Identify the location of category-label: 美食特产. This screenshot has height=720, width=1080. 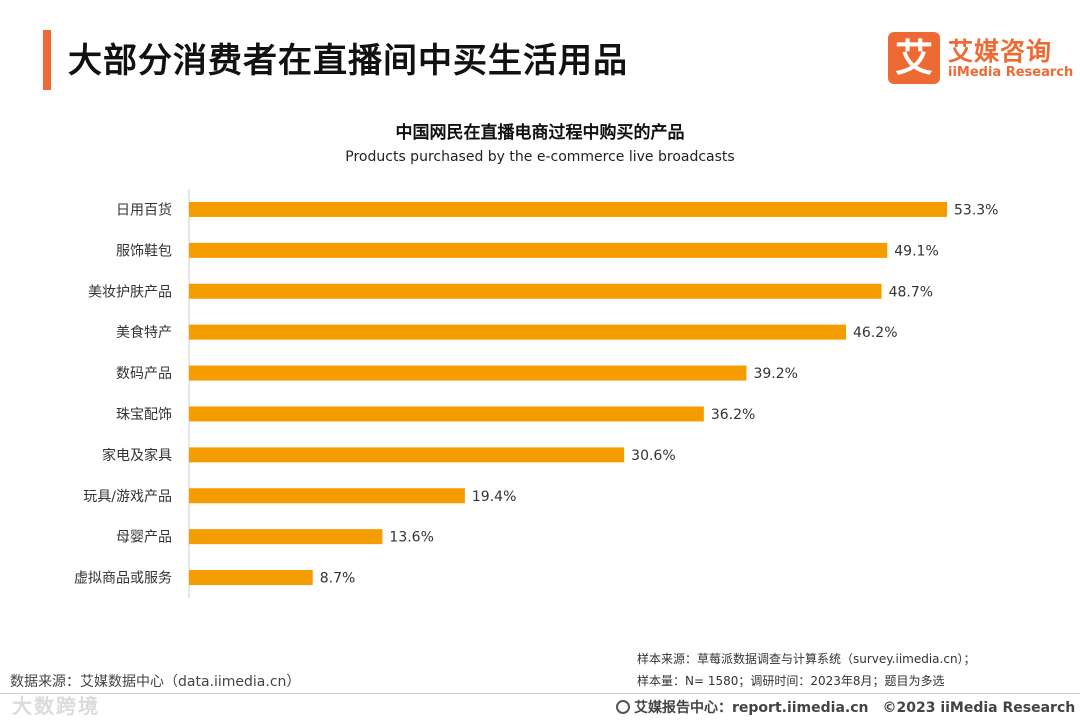
(144, 332).